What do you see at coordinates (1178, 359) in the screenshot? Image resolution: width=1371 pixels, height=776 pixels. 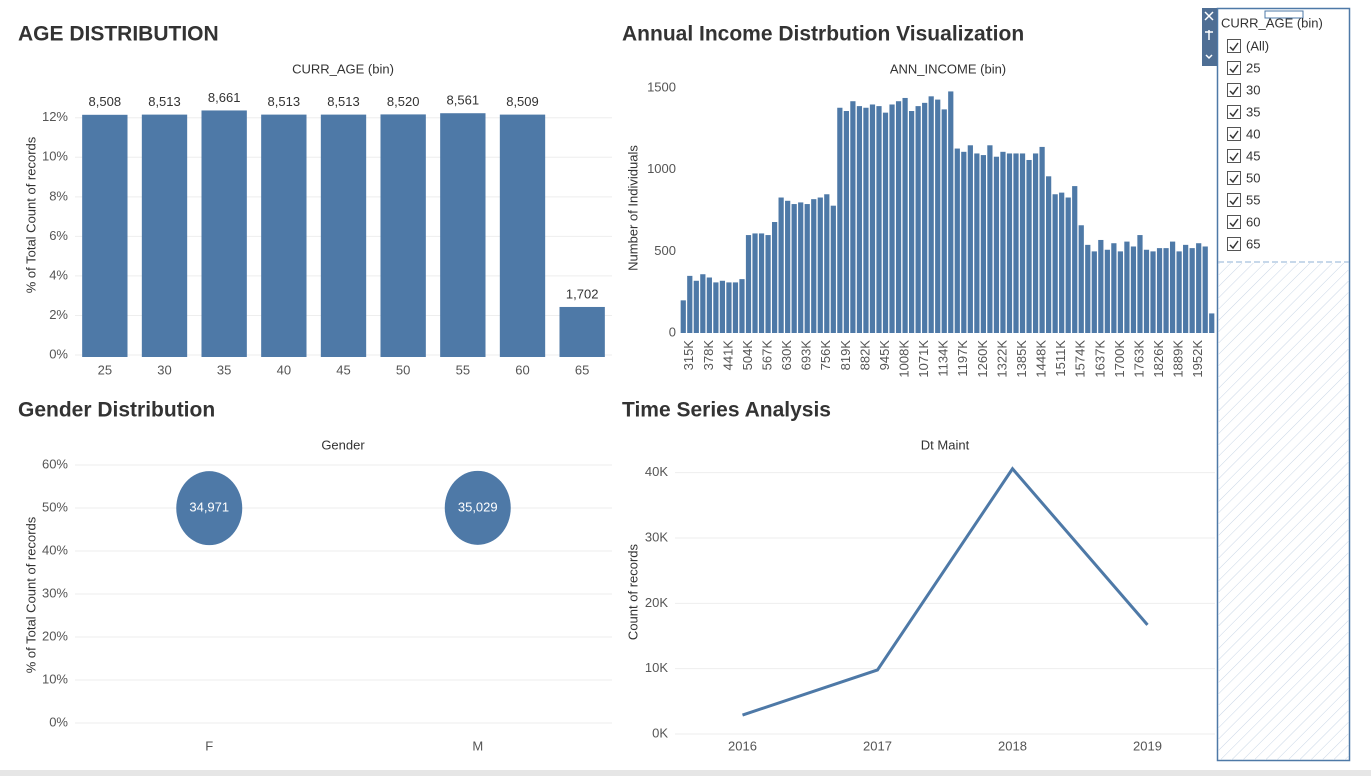 I see `x-tick-label: 1889K` at bounding box center [1178, 359].